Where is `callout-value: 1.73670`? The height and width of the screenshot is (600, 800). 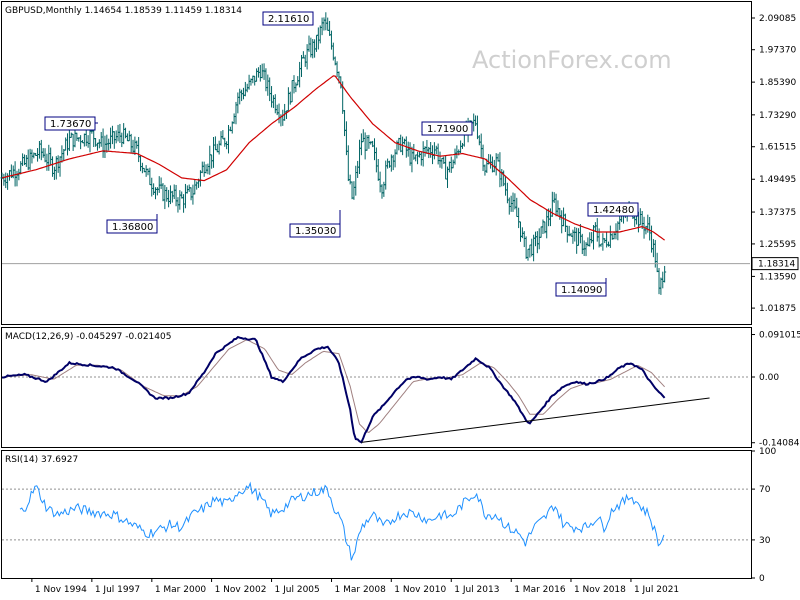
callout-value: 1.73670 is located at coordinates (70, 124).